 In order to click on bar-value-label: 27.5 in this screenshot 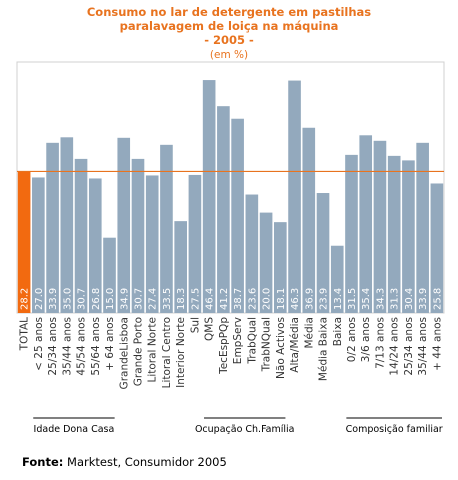, I will do `click(195, 299)`.